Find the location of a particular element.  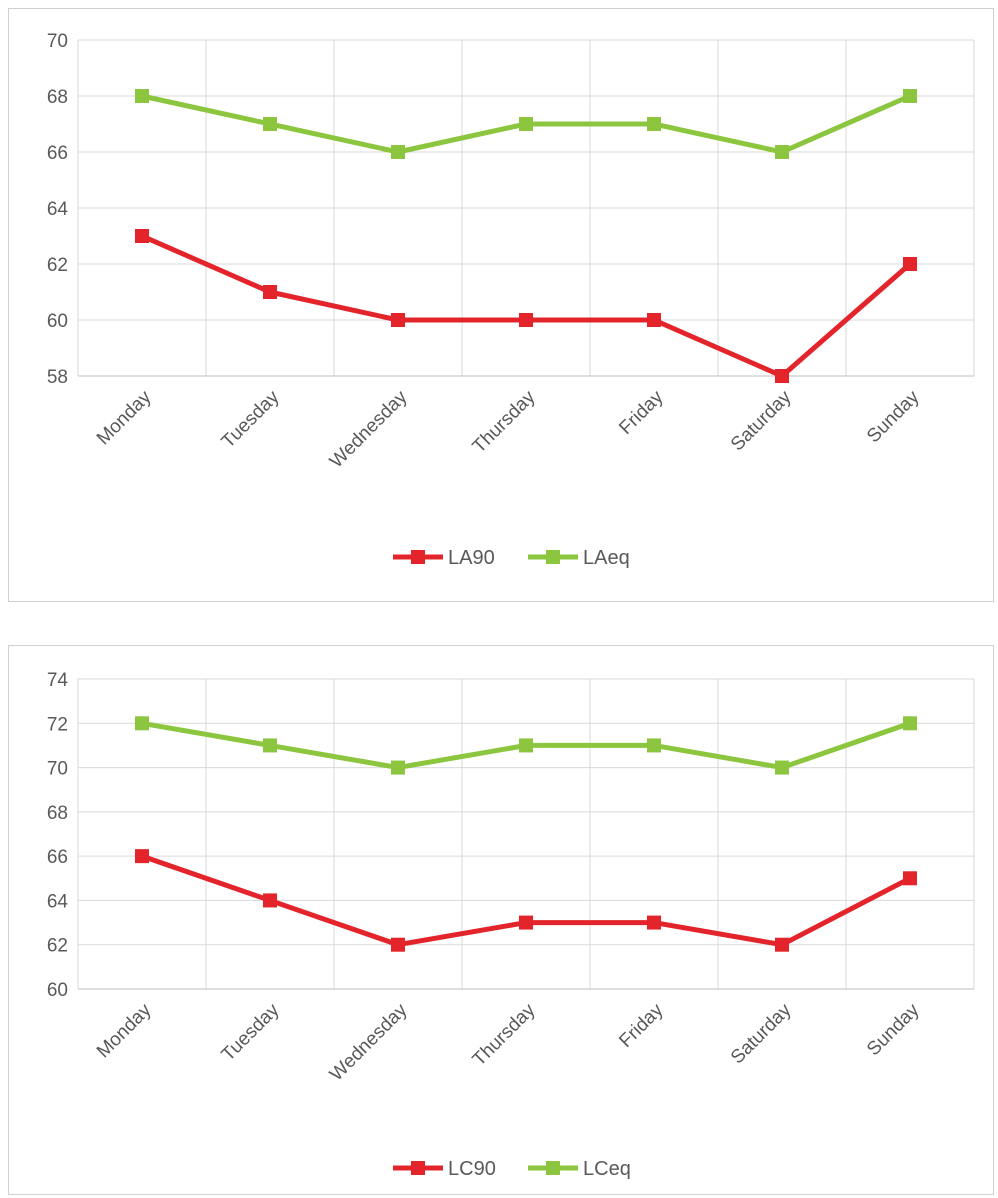

series-LA90 is located at coordinates (526, 306).